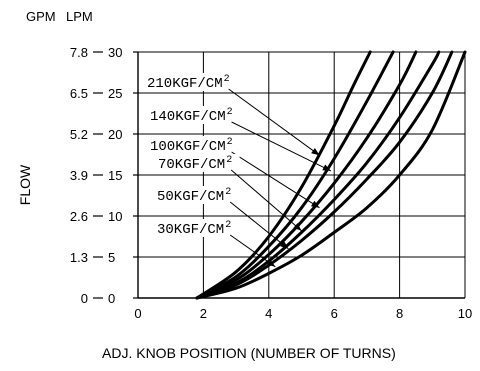 The height and width of the screenshot is (371, 480). What do you see at coordinates (190, 230) in the screenshot?
I see `annotation-label: 30KGF/CM` at bounding box center [190, 230].